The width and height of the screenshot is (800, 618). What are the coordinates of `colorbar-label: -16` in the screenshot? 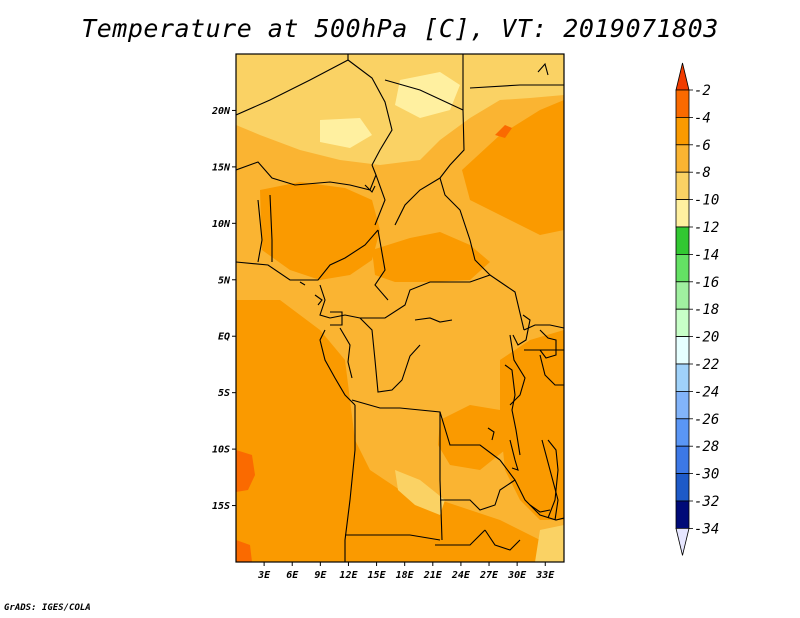 It's located at (706, 283).